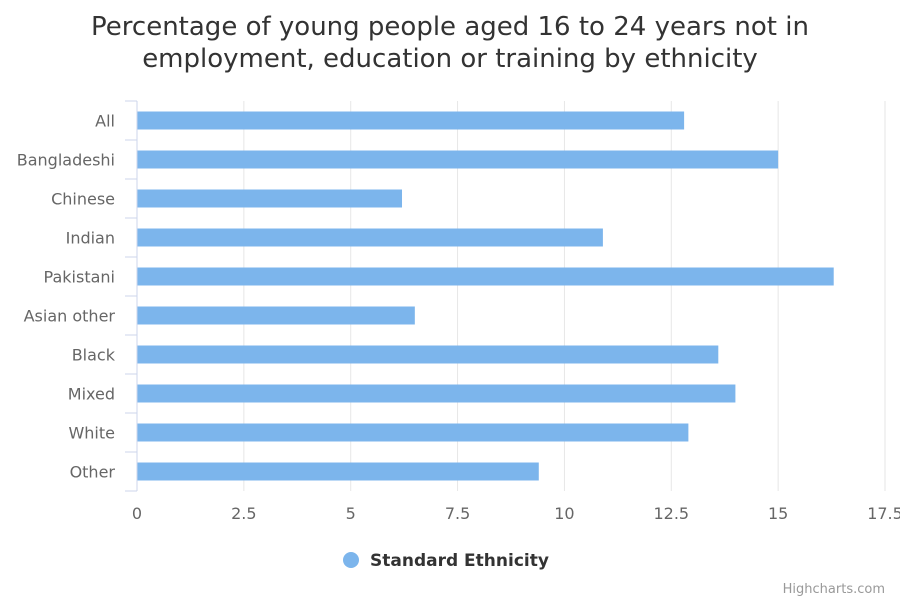 The width and height of the screenshot is (900, 600). I want to click on category-label: Indian, so click(90, 238).